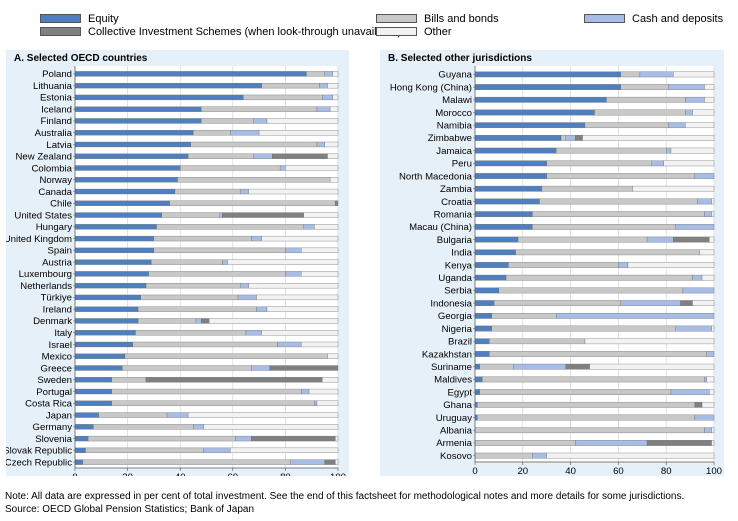 Image resolution: width=738 pixels, height=521 pixels. Describe the element at coordinates (706, 379) in the screenshot. I see `other-bar-maldives-cash` at that location.